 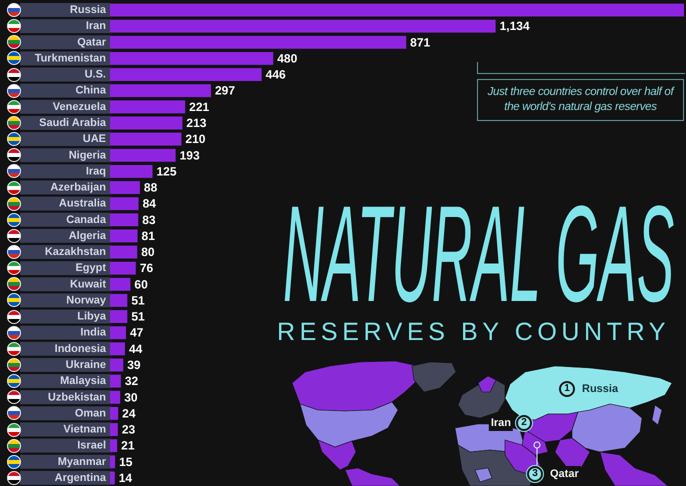 I want to click on data-label: 14, so click(x=125, y=477).